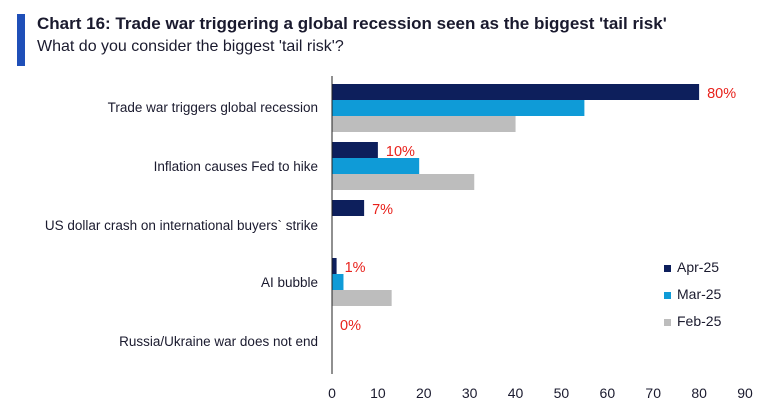 Image resolution: width=767 pixels, height=412 pixels. Describe the element at coordinates (355, 268) in the screenshot. I see `data-label-ai-bubble: 1%` at that location.